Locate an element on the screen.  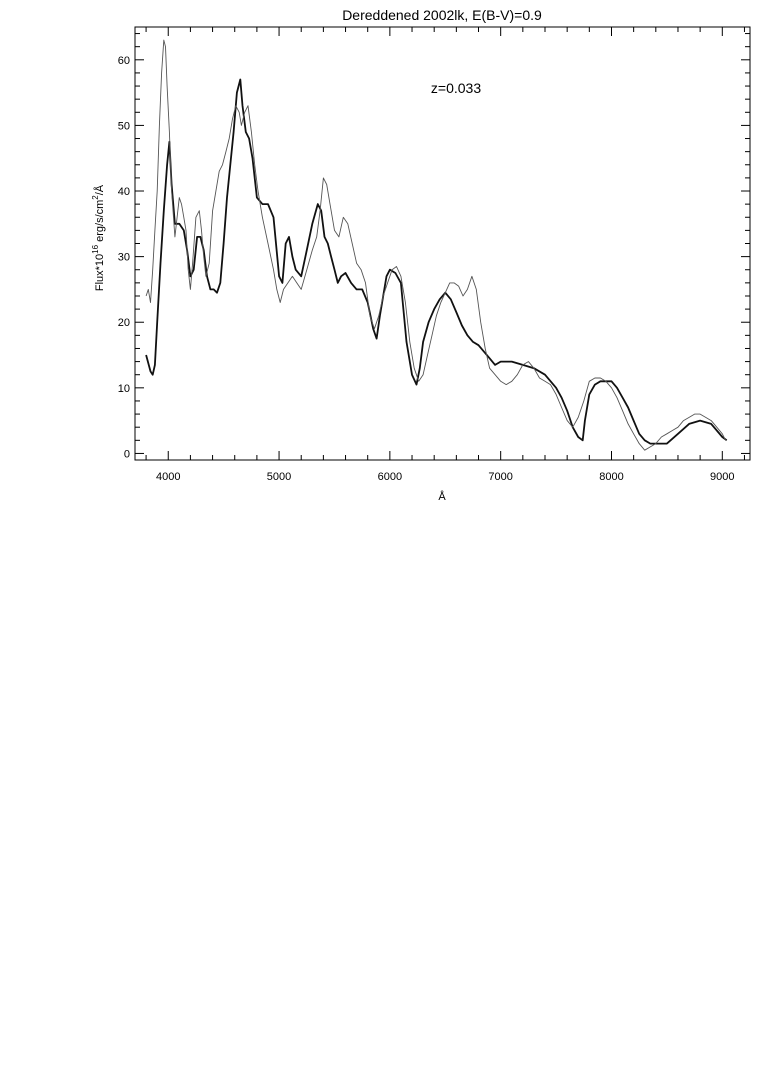
y-axis-label-end: /Å is located at coordinates (99, 189).